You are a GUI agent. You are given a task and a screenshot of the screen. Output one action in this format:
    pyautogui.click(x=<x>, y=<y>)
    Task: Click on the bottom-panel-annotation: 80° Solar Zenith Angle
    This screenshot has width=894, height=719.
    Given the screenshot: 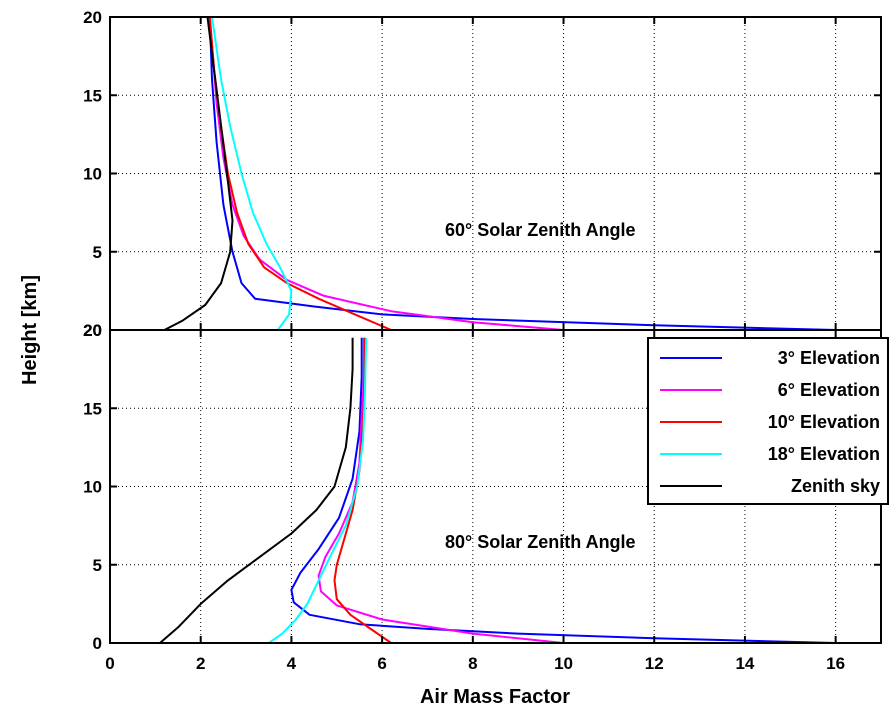 What is the action you would take?
    pyautogui.click(x=540, y=542)
    